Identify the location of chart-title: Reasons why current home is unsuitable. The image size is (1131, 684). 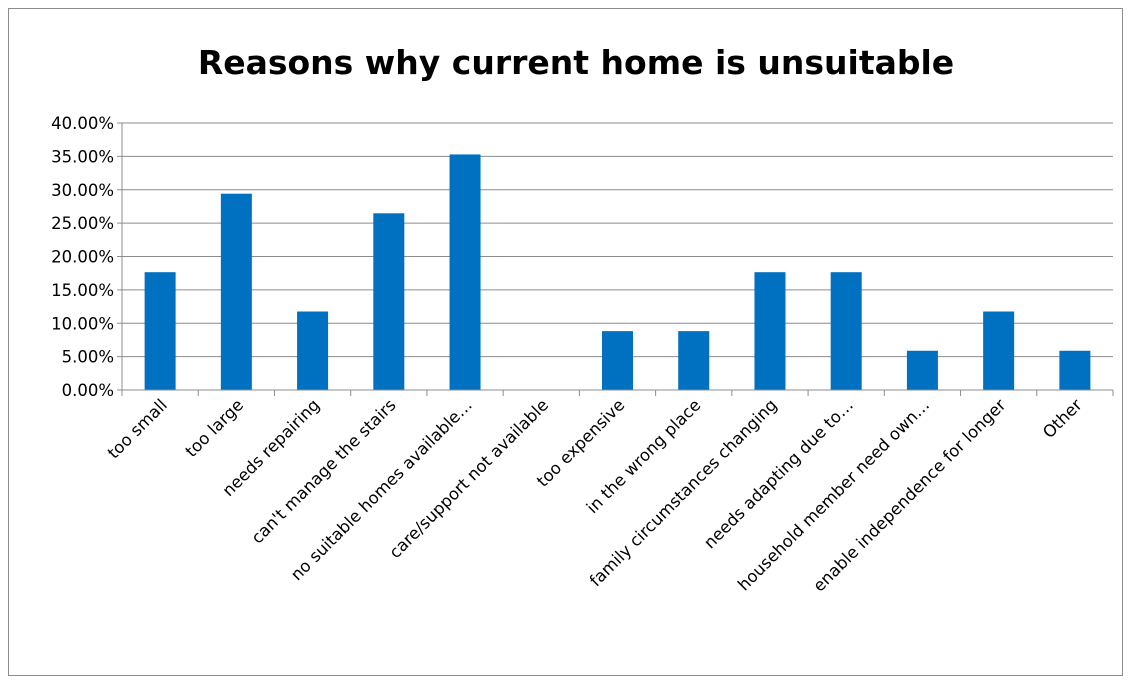
(576, 62).